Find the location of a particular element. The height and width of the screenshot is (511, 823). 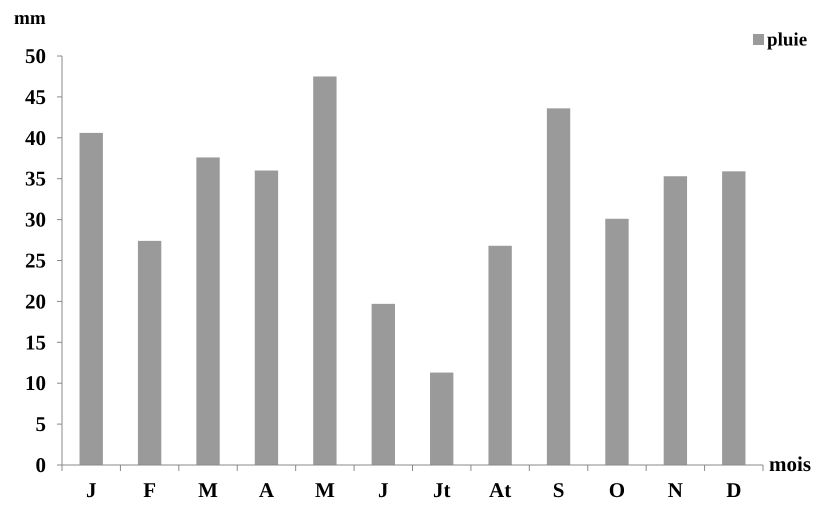

y-tick-label: 10 is located at coordinates (35, 383).